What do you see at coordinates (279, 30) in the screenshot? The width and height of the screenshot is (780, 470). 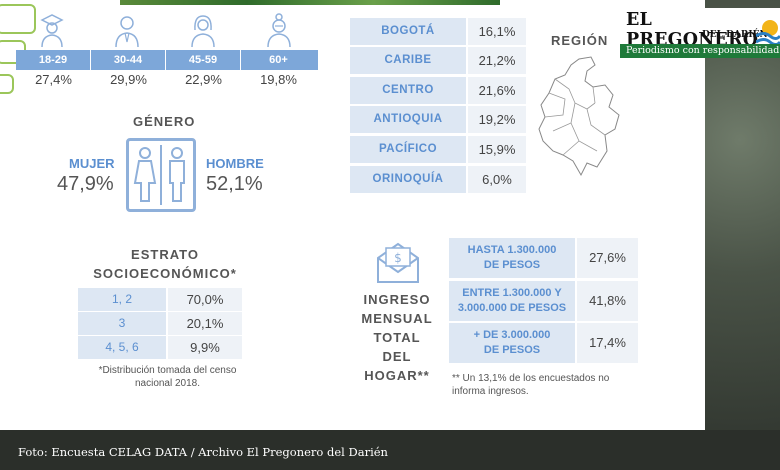 I see `elderly-woman-icon` at bounding box center [279, 30].